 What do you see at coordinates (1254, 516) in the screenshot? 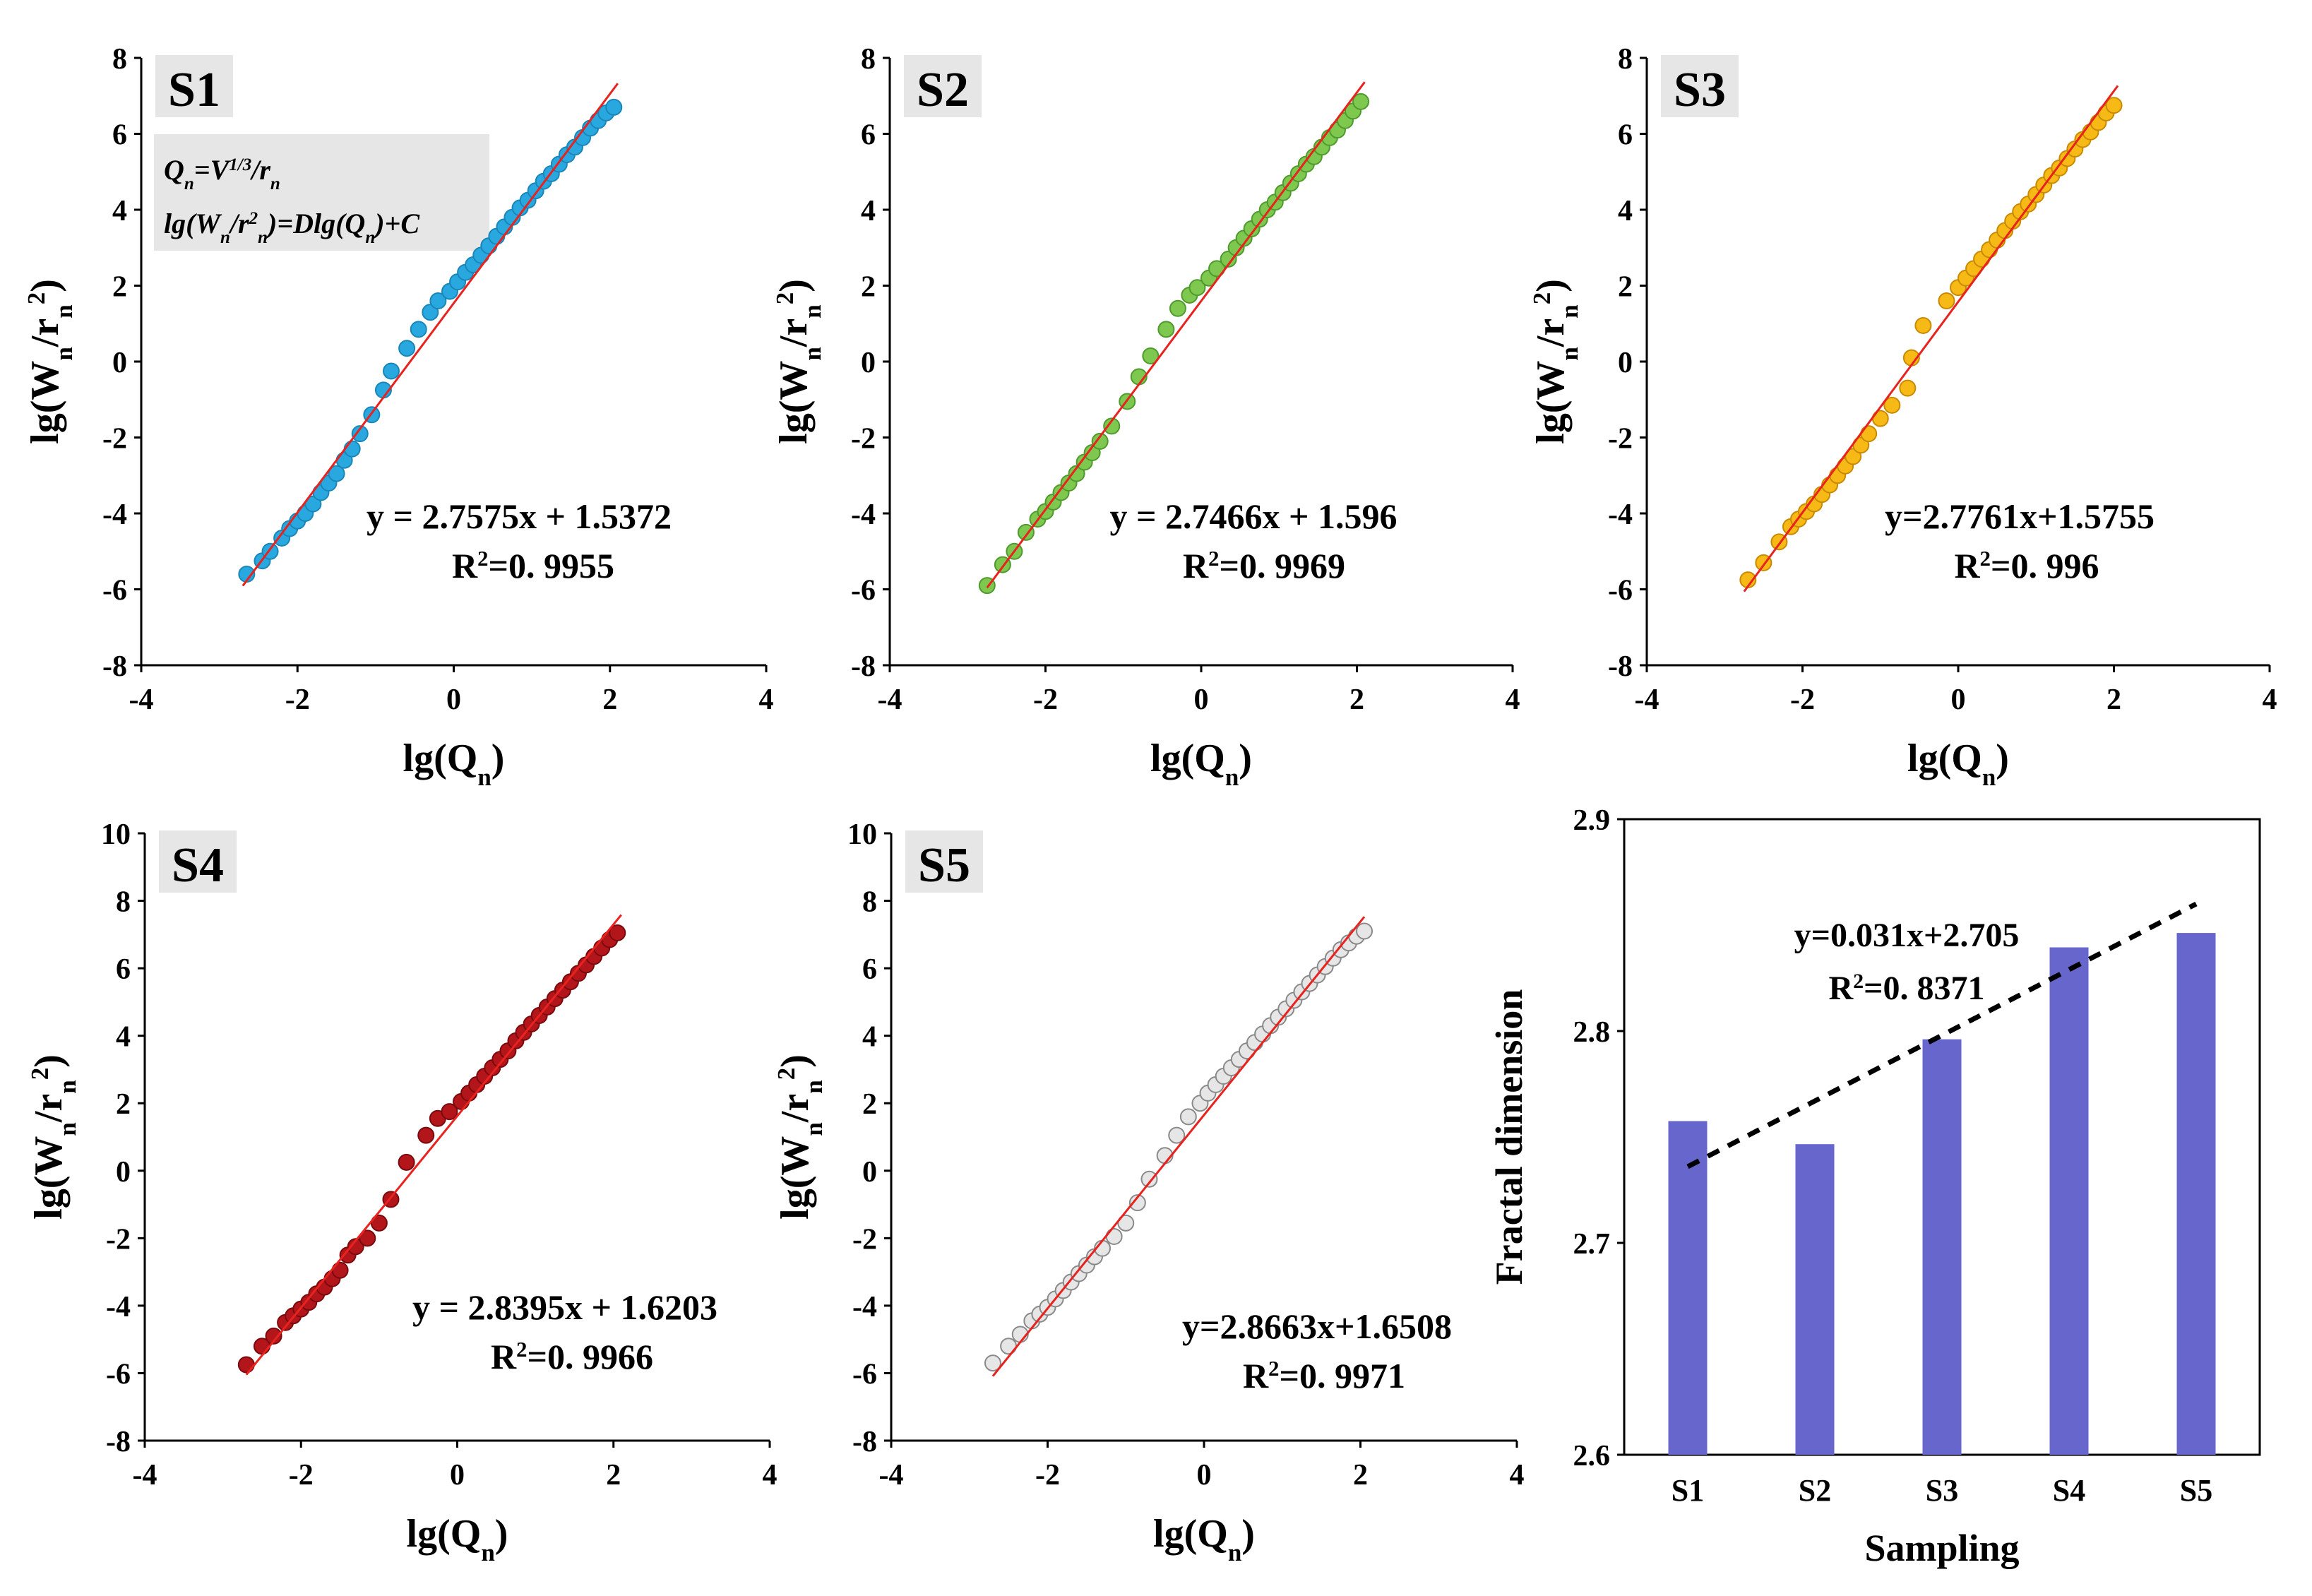
I see `fit-equation: y = 2.7466x + 1.596` at bounding box center [1254, 516].